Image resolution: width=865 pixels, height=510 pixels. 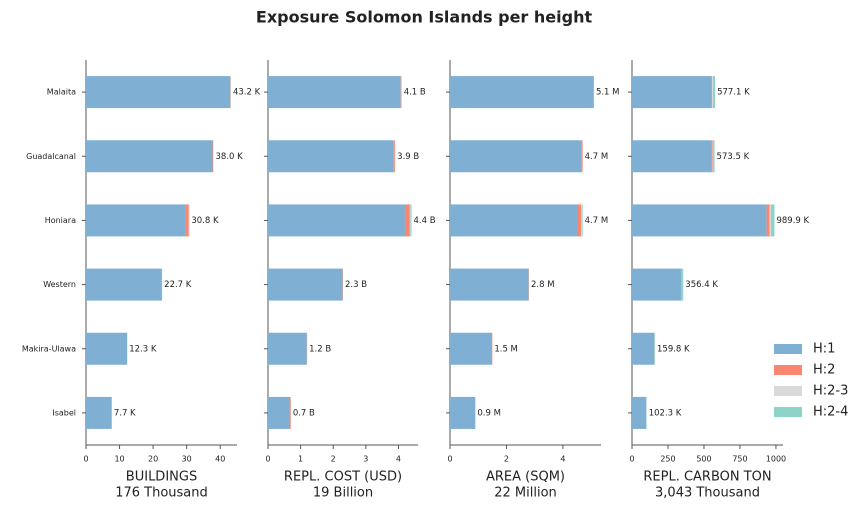 I want to click on x-tick-label: 30, so click(x=187, y=459).